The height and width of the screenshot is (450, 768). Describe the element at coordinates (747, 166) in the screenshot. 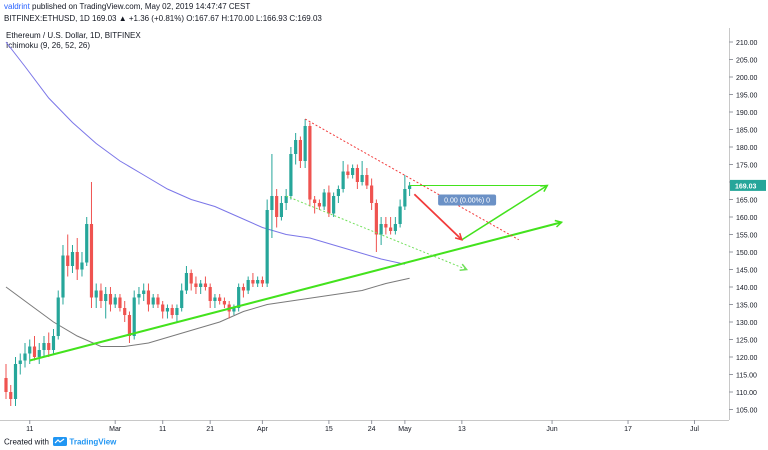

I see `y-tick-label: 175.00` at that location.